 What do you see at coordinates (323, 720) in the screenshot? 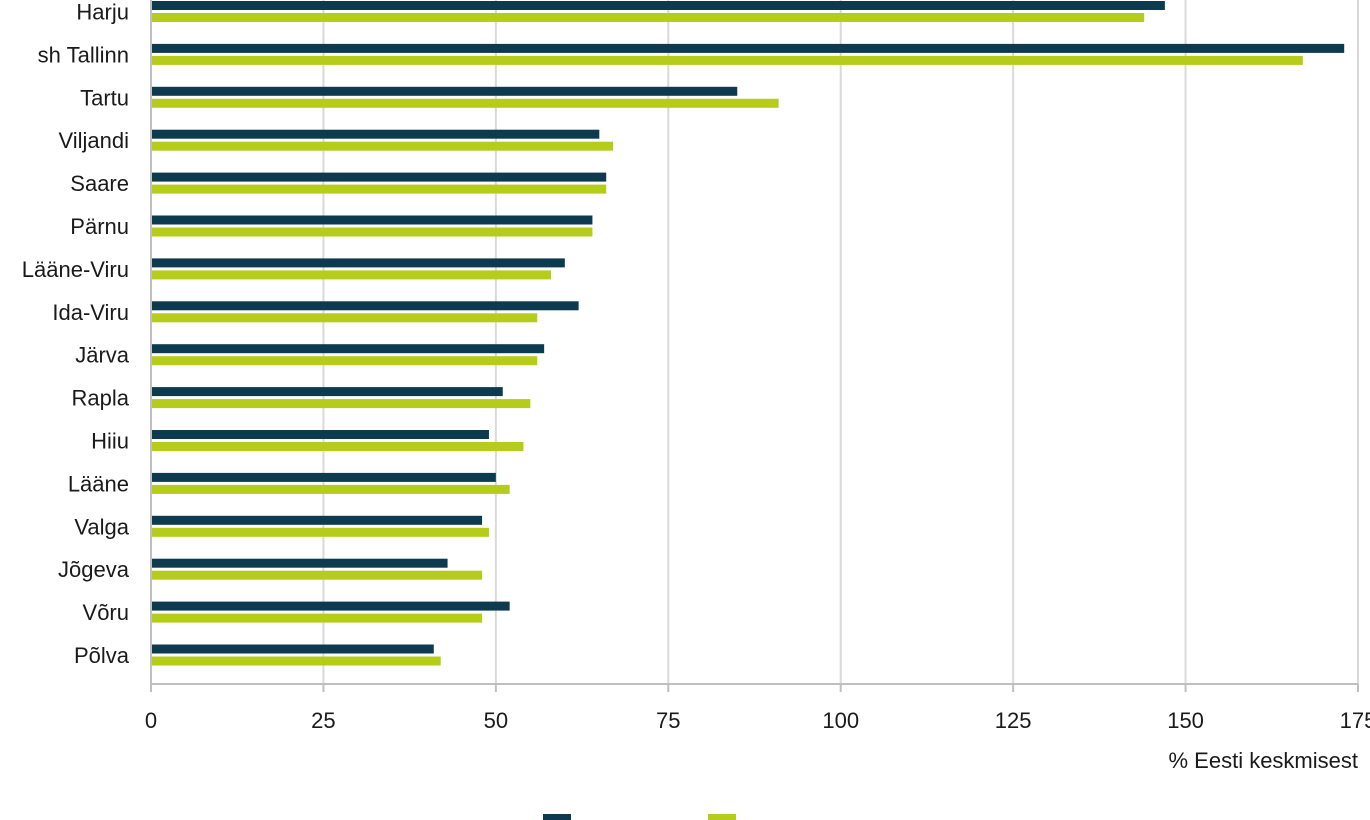
I see `x-tick-label: 25` at bounding box center [323, 720].